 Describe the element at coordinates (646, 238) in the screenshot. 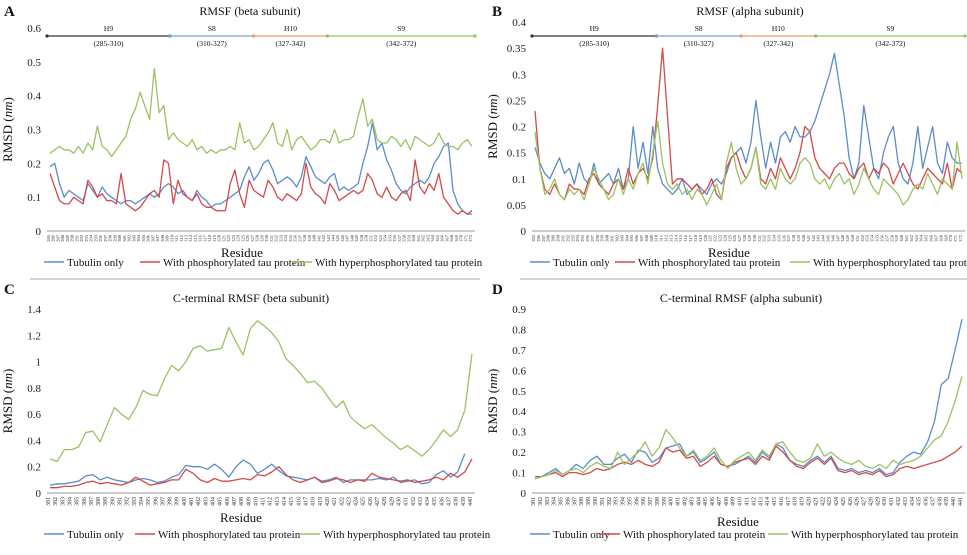

I see `x-tick-label: 308` at that location.